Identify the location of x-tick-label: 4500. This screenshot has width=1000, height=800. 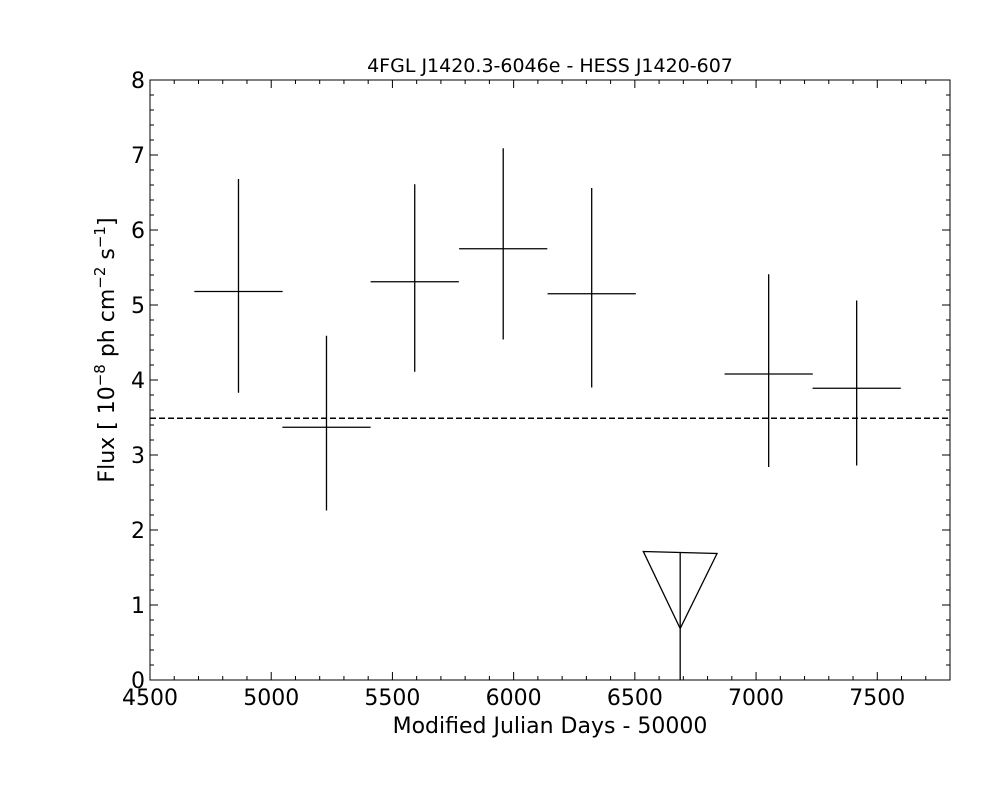
(150, 698).